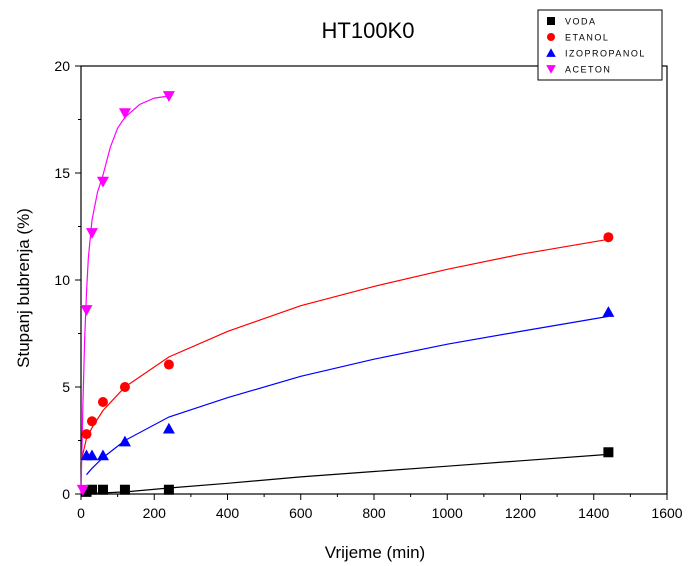  Describe the element at coordinates (124, 295) in the screenshot. I see `fit-line-aceton` at that location.